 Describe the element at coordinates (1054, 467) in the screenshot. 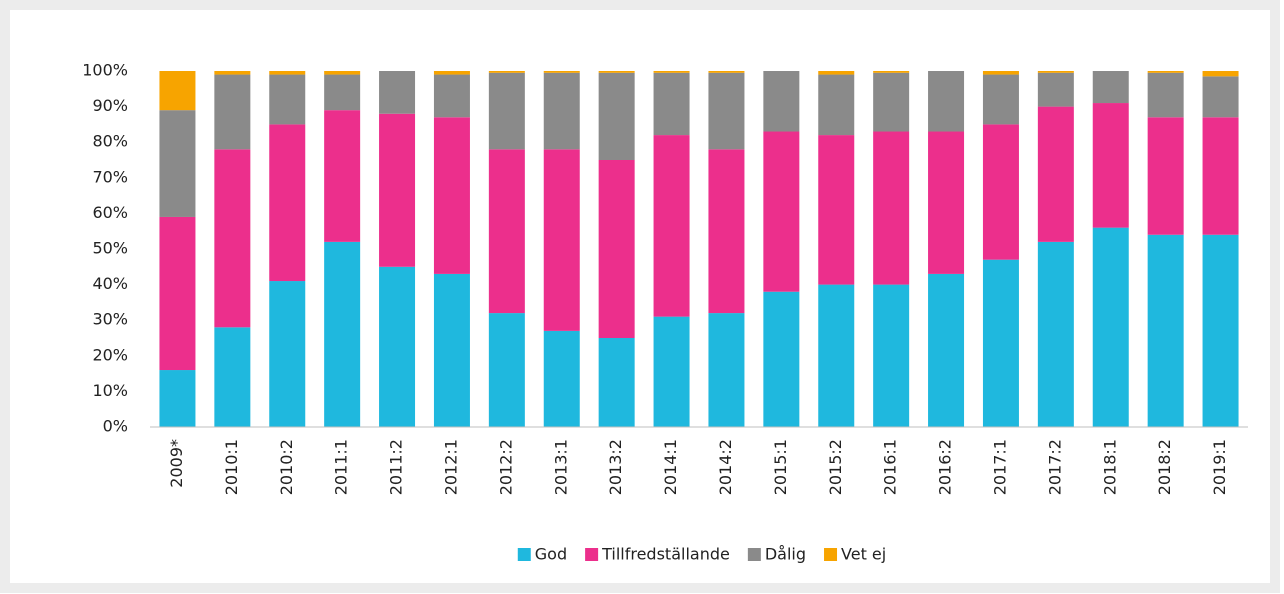

I see `x-tick-label: 2017:2` at that location.